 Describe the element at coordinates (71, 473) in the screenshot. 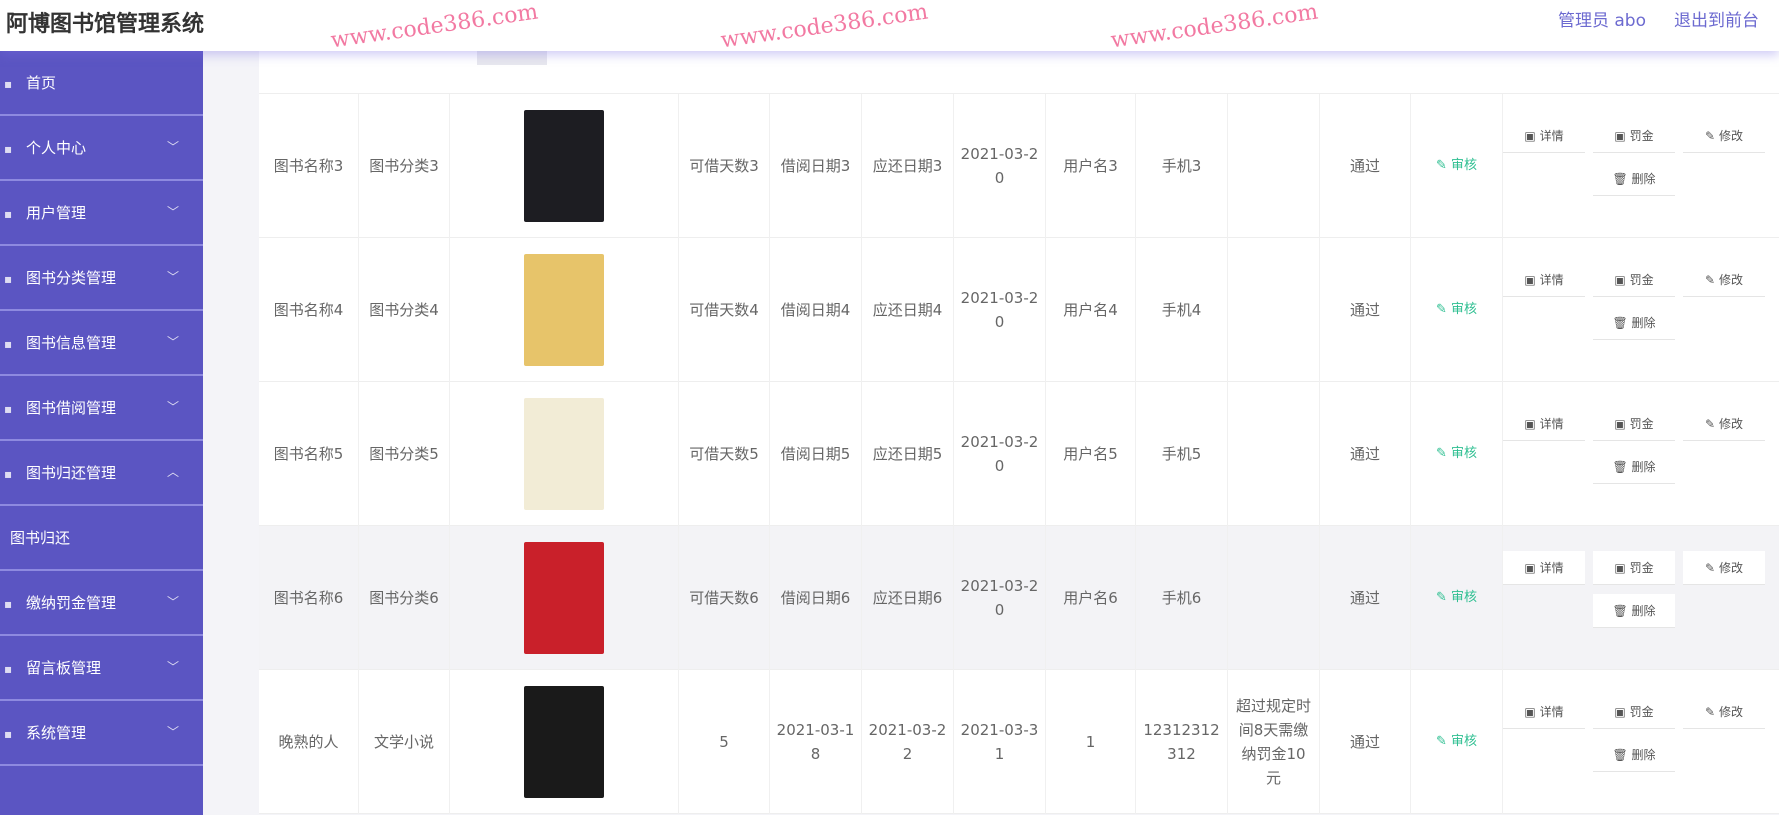

I see `sidebar-item-label: 图书归还管理` at that location.